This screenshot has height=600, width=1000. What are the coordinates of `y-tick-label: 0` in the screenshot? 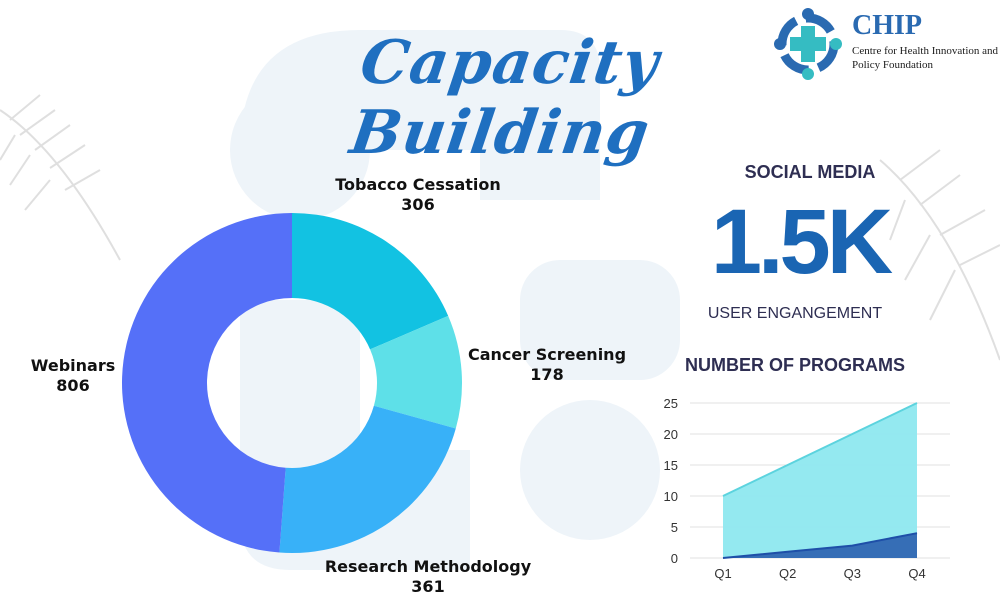 It's located at (674, 558).